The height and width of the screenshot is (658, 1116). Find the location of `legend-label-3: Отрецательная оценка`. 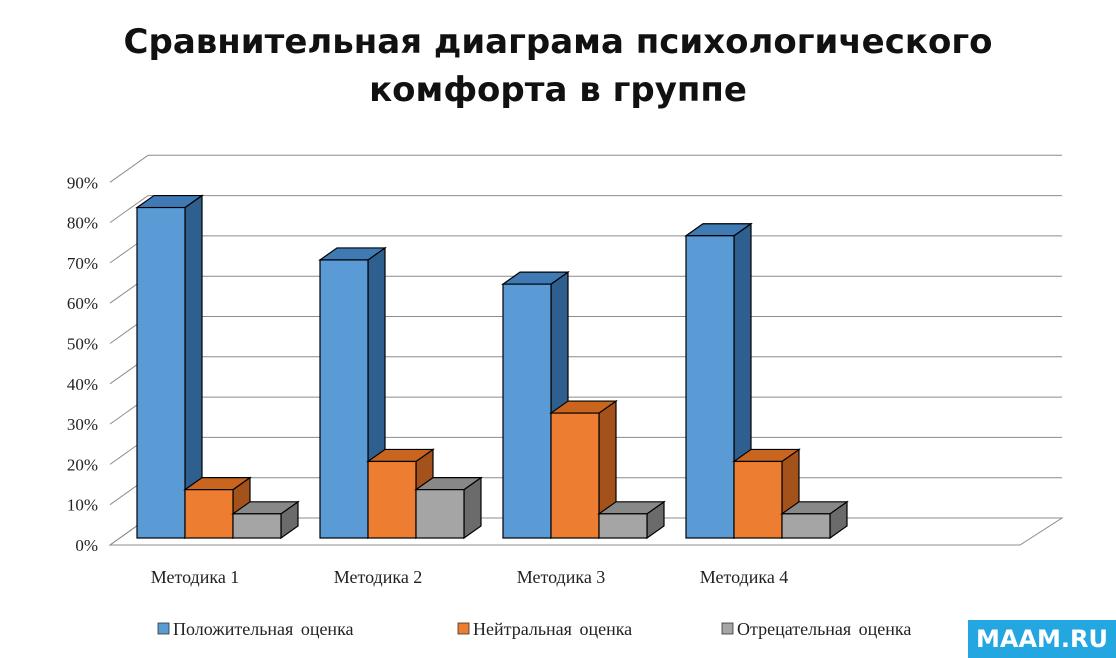

legend-label-3: Отрецательная оценка is located at coordinates (824, 629).